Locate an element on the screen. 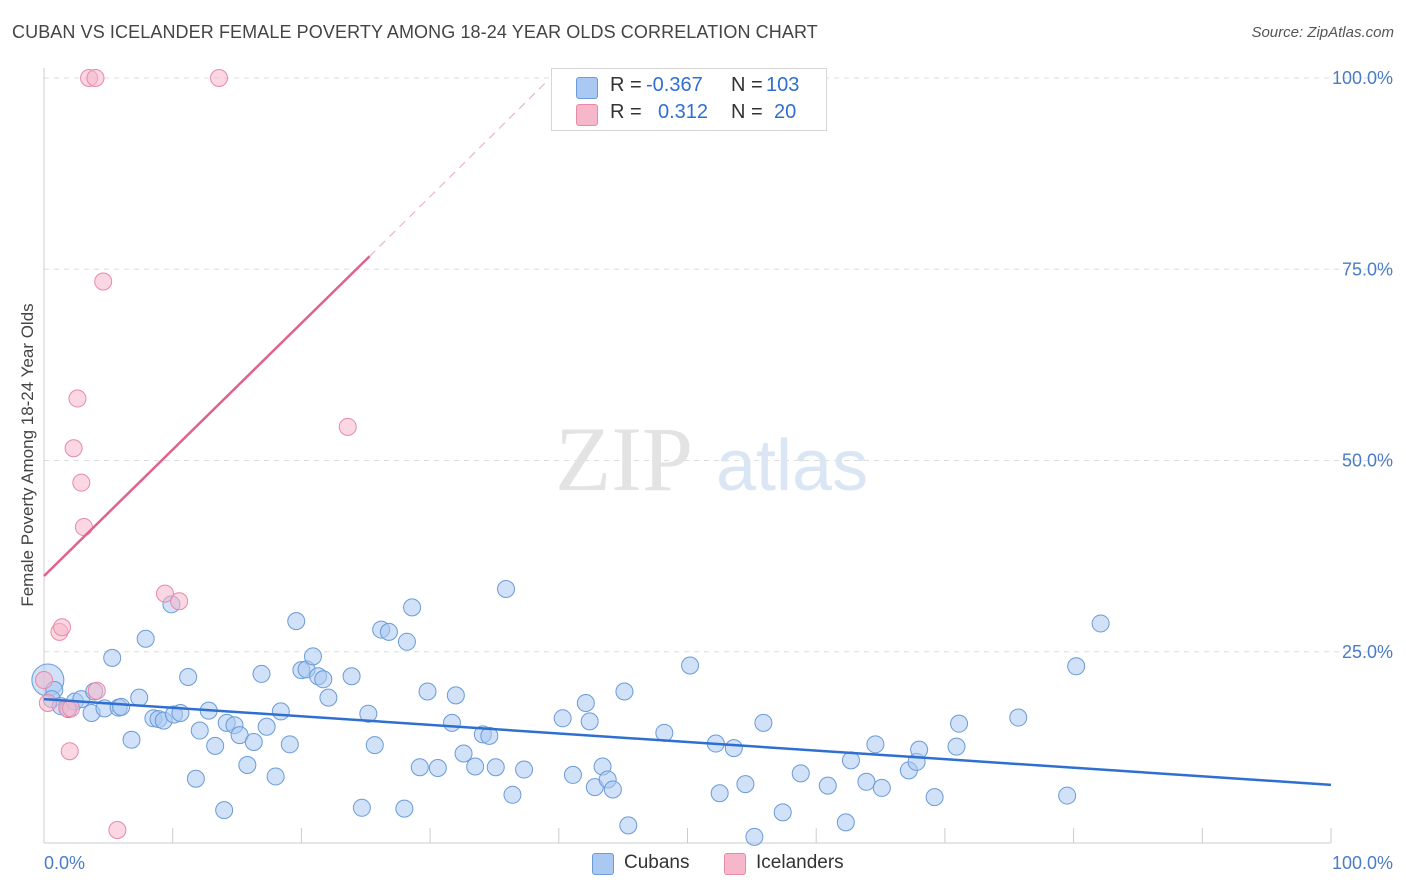 This screenshot has width=1406, height=892. y-tick-label: 50.0% is located at coordinates (1367, 461).